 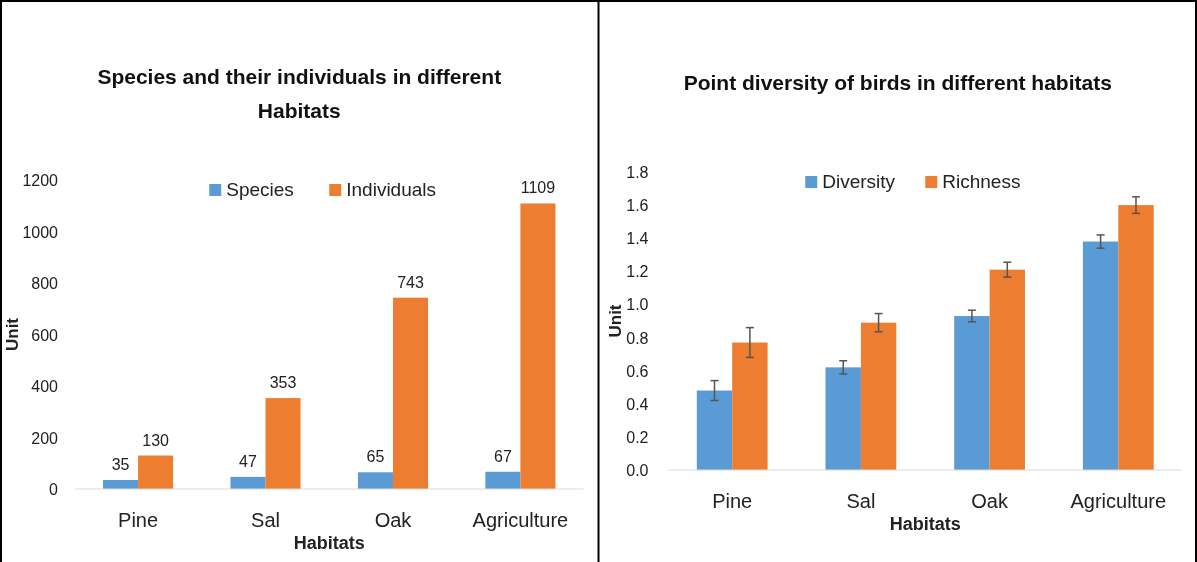 What do you see at coordinates (637, 272) in the screenshot?
I see `y-tick-label: 1.2` at bounding box center [637, 272].